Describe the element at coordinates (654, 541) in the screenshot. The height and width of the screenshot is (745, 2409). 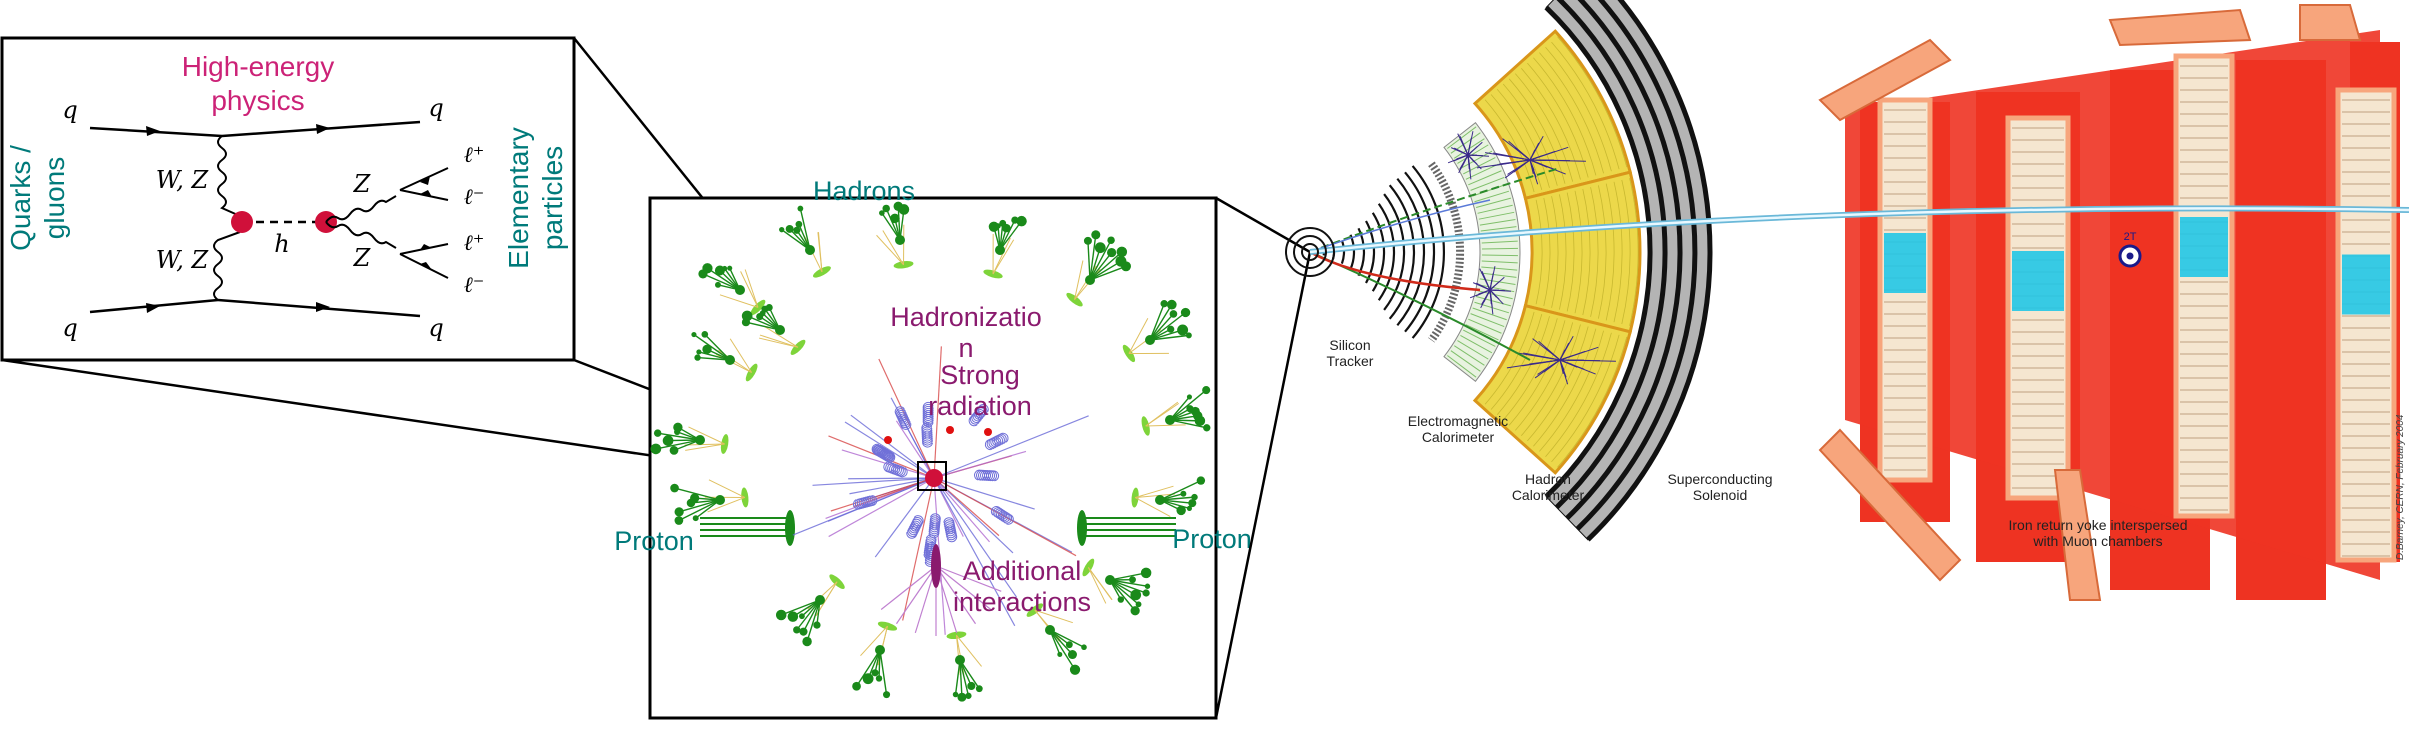
I see `label-proton-left: Proton` at that location.